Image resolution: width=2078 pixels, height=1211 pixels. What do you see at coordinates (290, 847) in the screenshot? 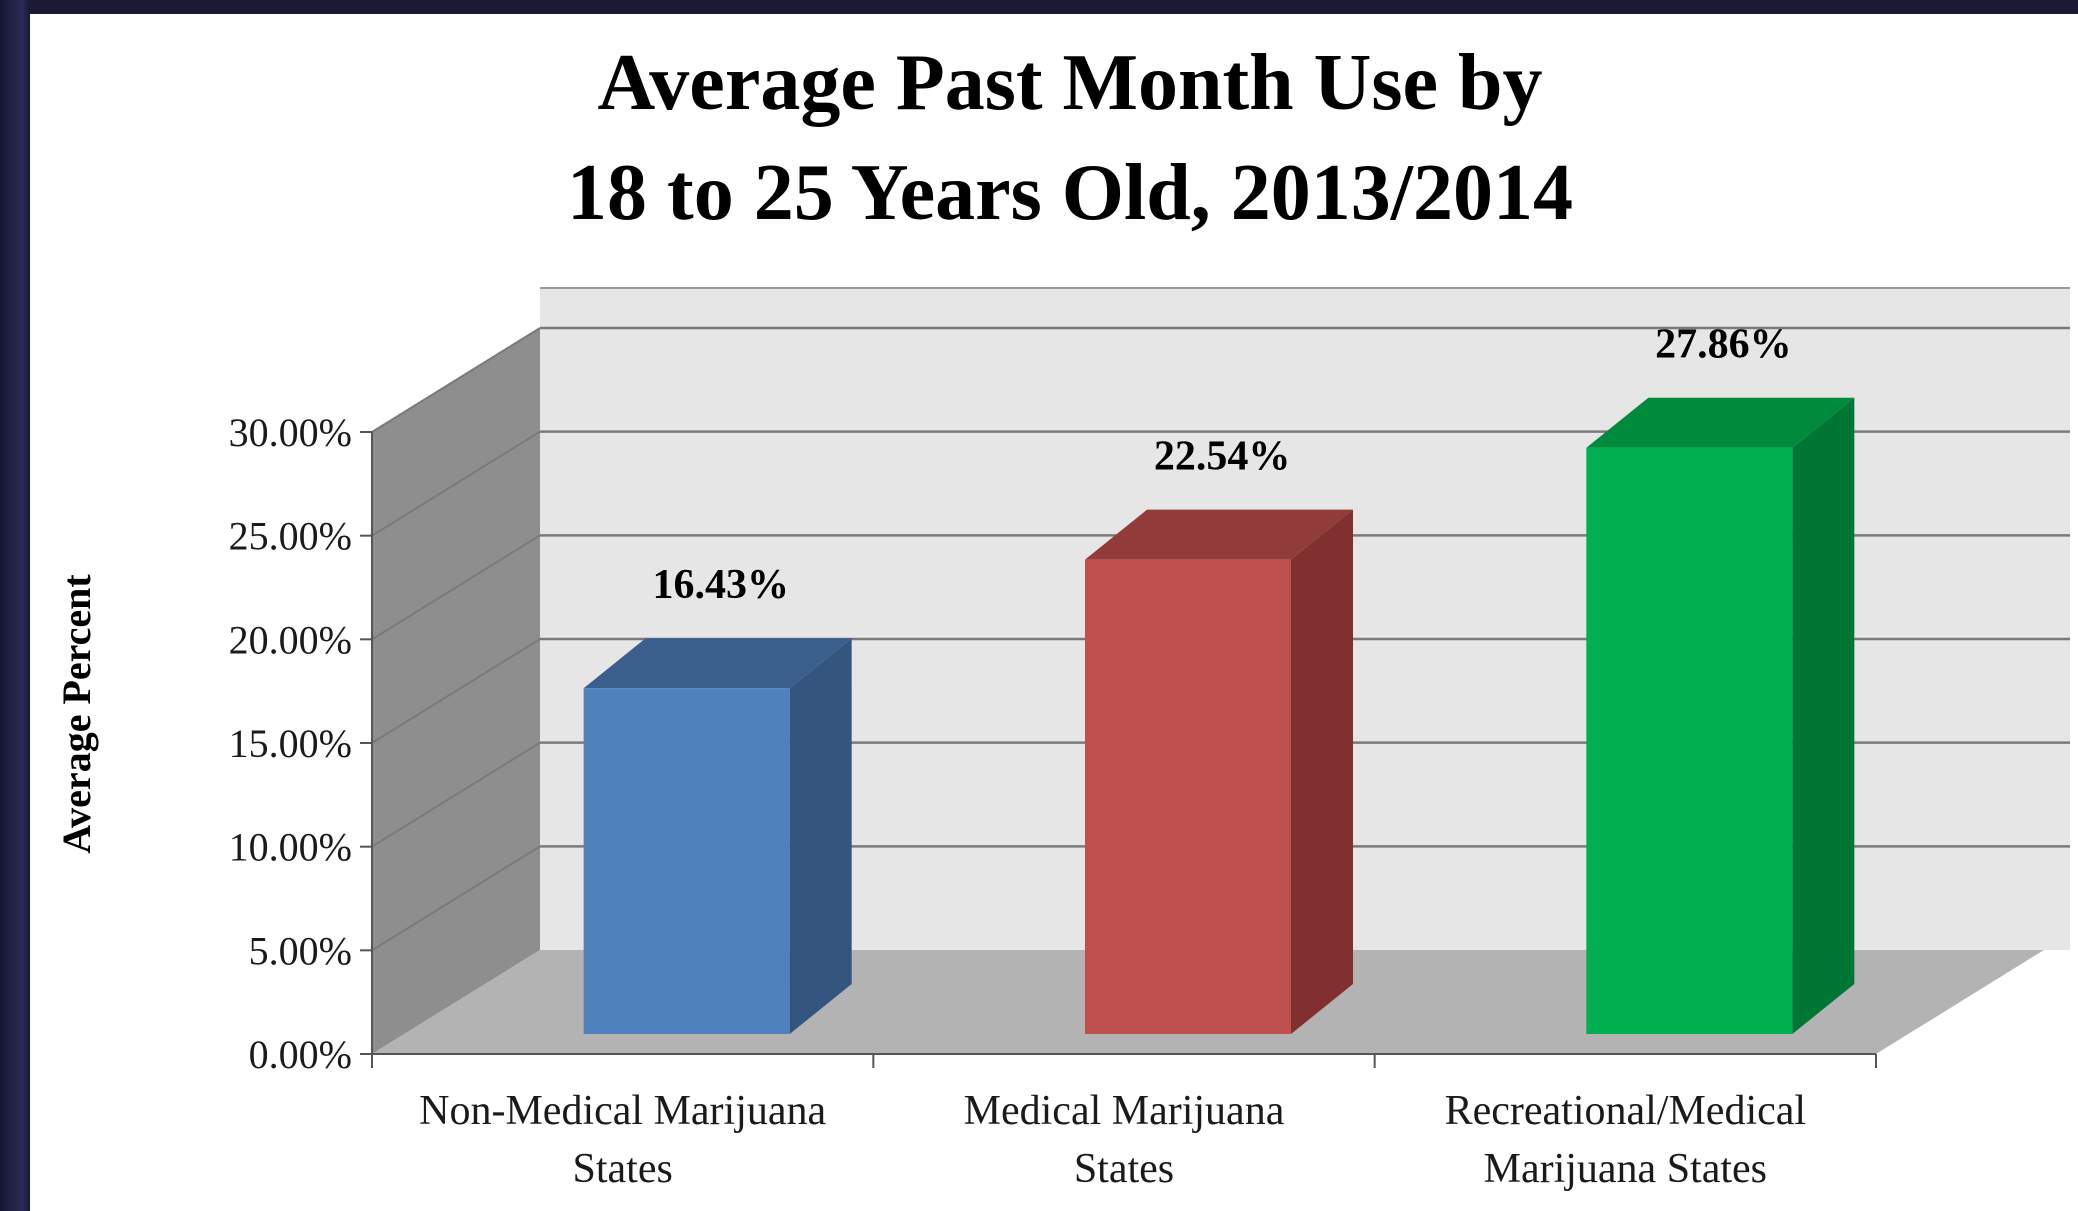
I see `y-tick-label: 10.00%` at bounding box center [290, 847].